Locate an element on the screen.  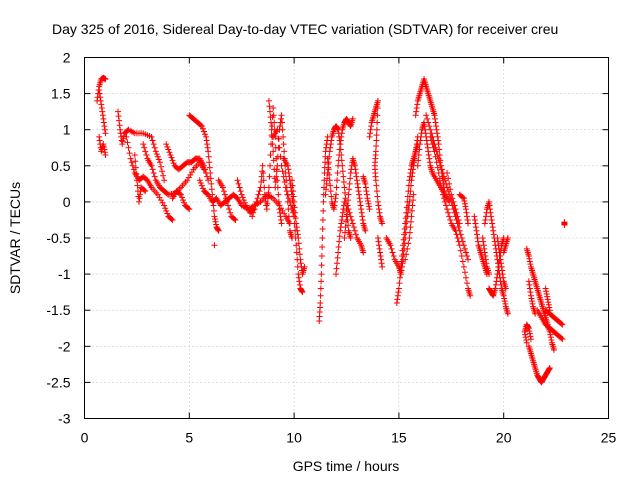
x-tick-label: 15 is located at coordinates (399, 438).